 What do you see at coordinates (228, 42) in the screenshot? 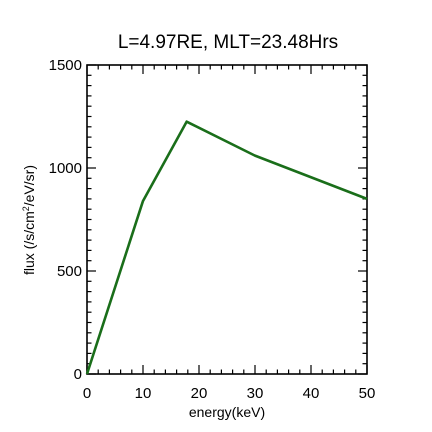
I see `chart-title: L=4.97RE, MLT=23.48Hrs` at bounding box center [228, 42].